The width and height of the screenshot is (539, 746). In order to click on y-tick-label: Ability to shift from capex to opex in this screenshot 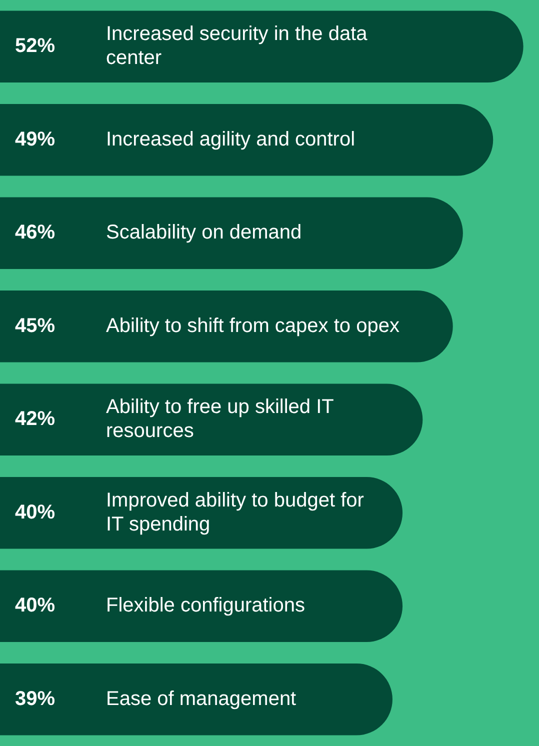, I will do `click(253, 325)`.